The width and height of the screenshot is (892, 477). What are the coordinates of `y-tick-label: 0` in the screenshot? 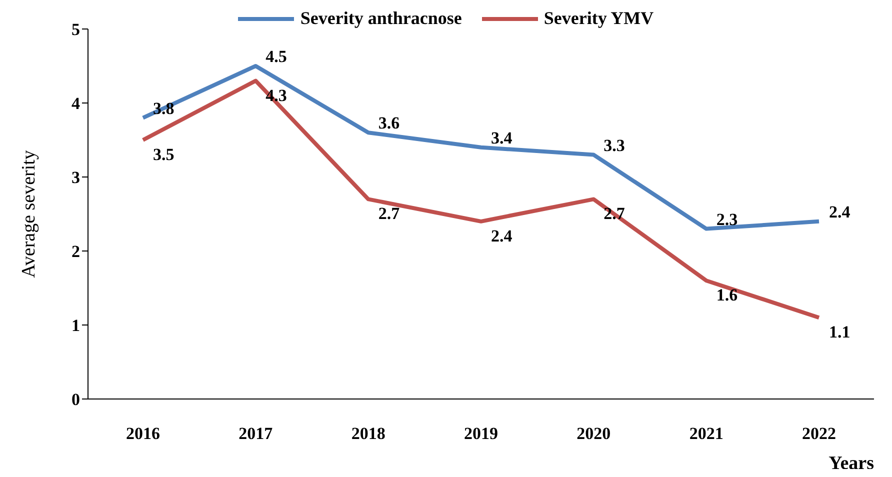 It's located at (76, 400).